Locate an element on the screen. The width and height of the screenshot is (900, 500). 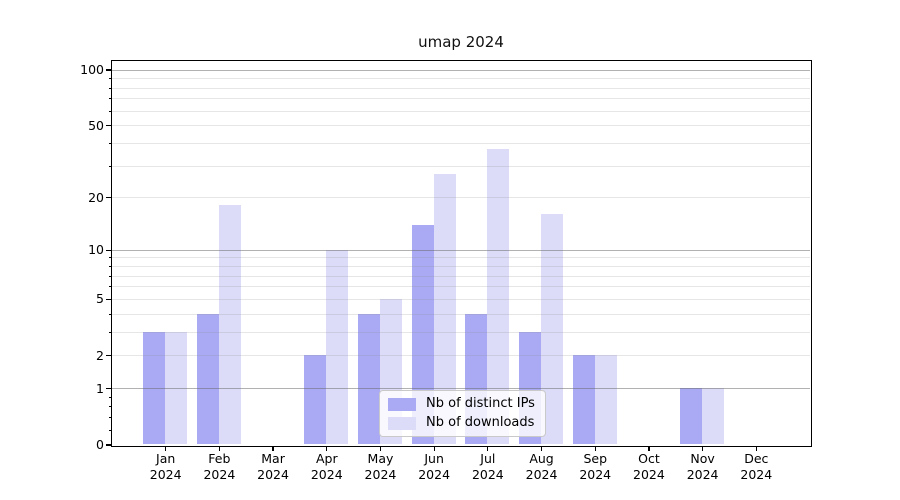
bar-ips-jun is located at coordinates (422, 334).